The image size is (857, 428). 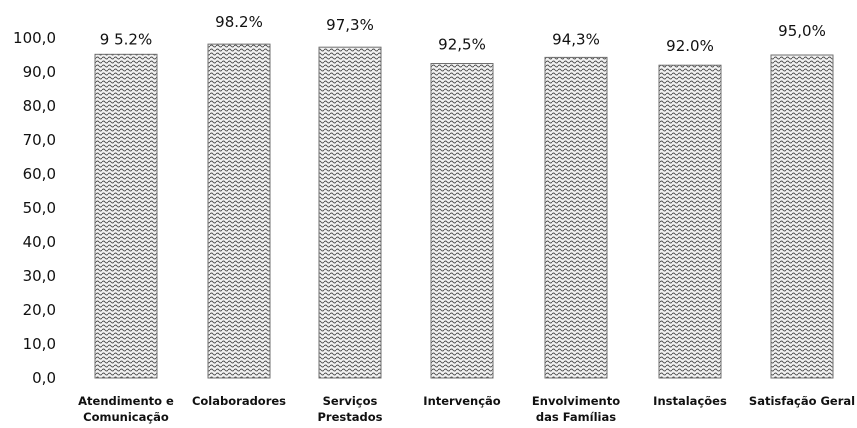 What do you see at coordinates (350, 401) in the screenshot?
I see `category-label: Serviços` at bounding box center [350, 401].